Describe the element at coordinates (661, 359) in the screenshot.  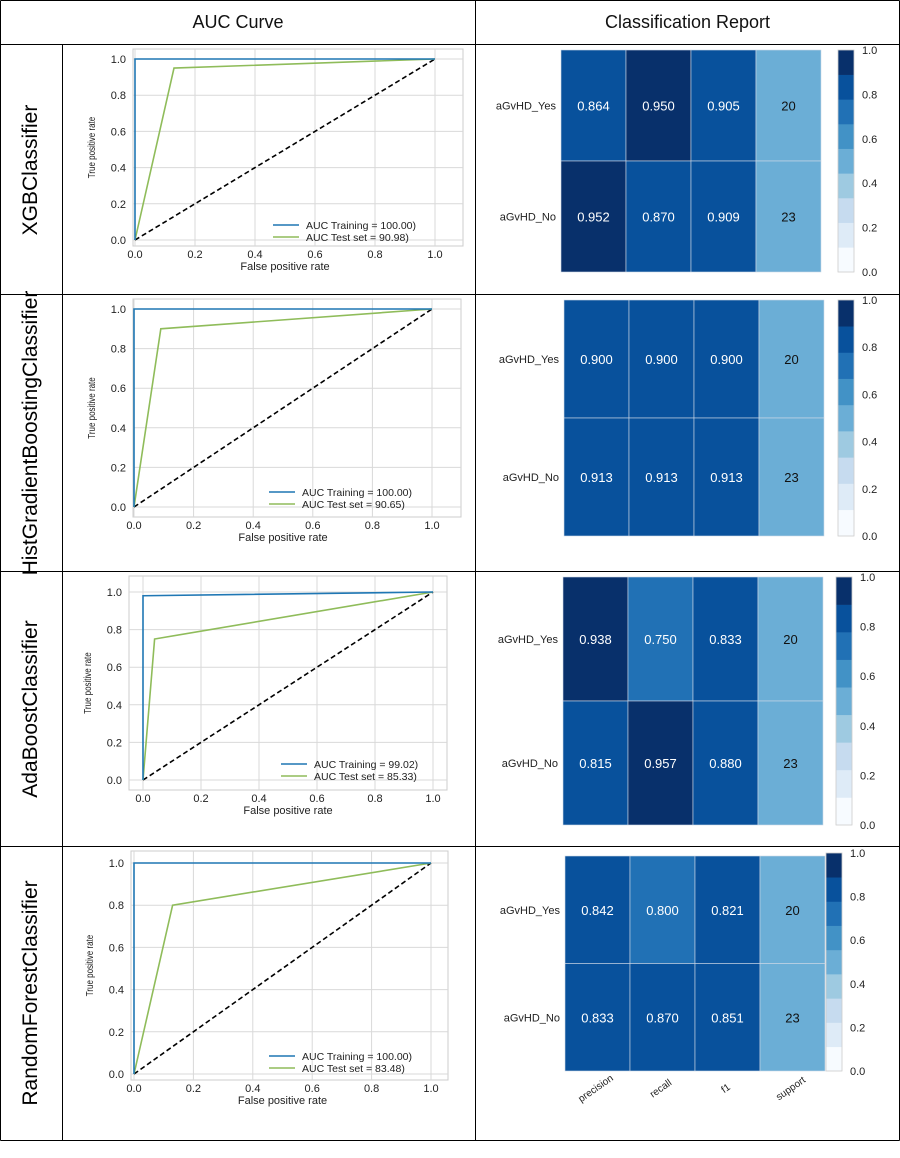
I see `report-cell-value: 0.900` at that location.